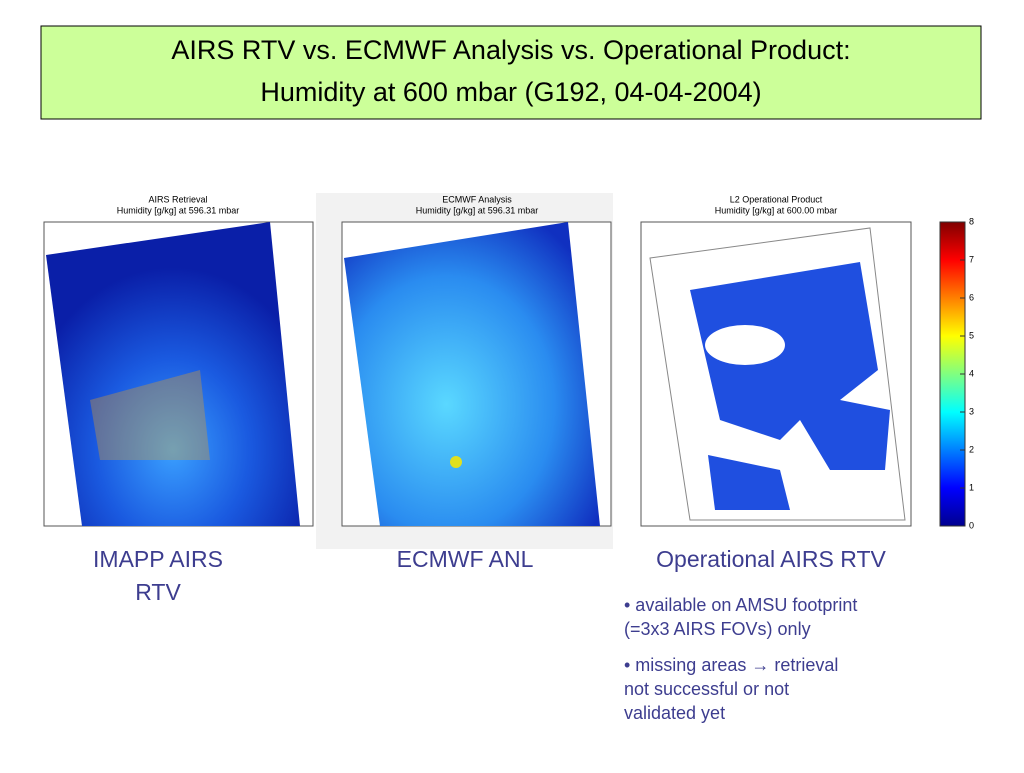 This screenshot has height=773, width=1024. I want to click on colorbar-label: 0, so click(971, 525).